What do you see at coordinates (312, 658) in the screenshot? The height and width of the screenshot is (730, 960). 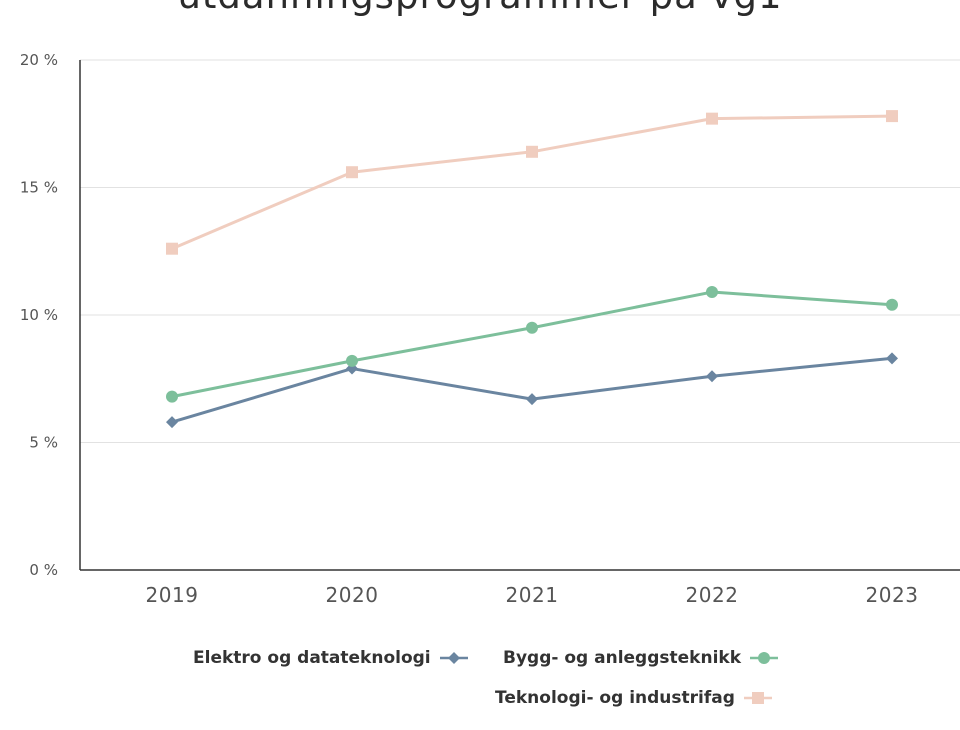 I see `legend-label-elektro: Elektro og datateknologi` at bounding box center [312, 658].